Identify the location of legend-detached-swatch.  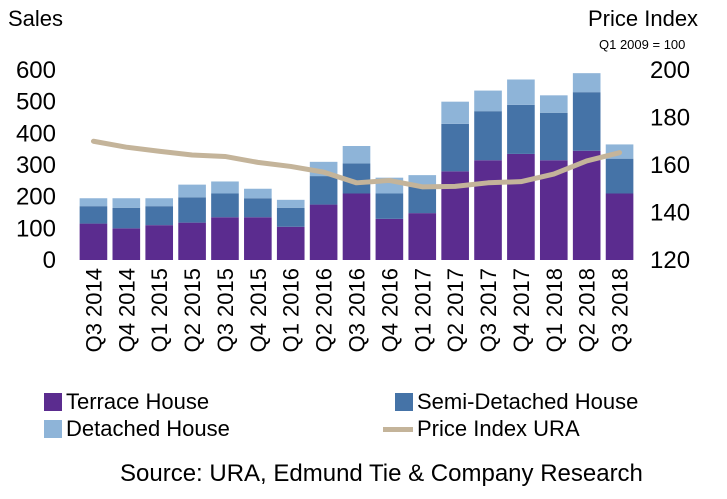
(53, 429).